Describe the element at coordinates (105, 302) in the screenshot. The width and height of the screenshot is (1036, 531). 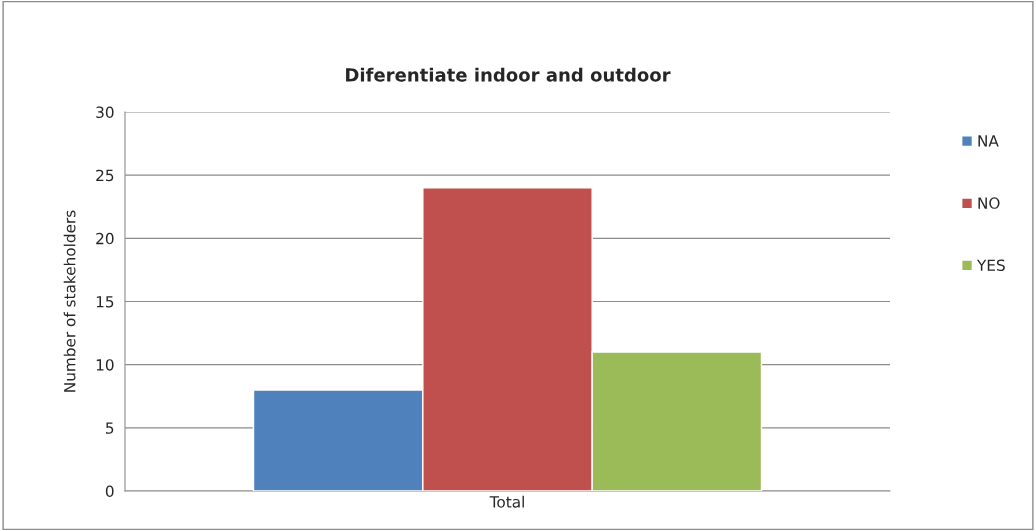
I see `y-tick-label: 15` at that location.